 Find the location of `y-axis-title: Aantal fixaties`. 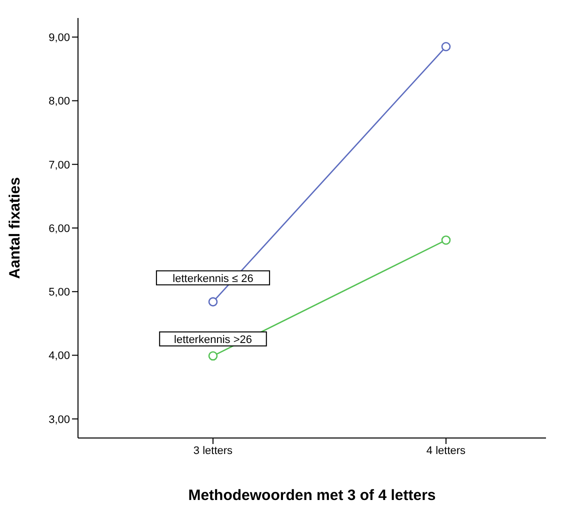

y-axis-title: Aantal fixaties is located at coordinates (15, 228).